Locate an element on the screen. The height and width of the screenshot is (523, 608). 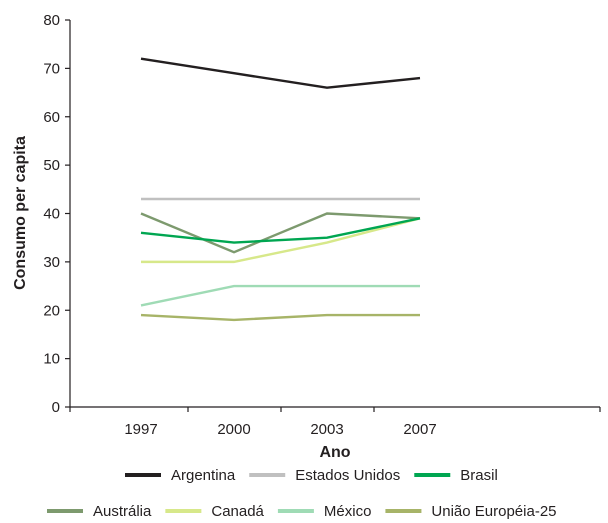
legend-item: Canadá is located at coordinates (215, 511).